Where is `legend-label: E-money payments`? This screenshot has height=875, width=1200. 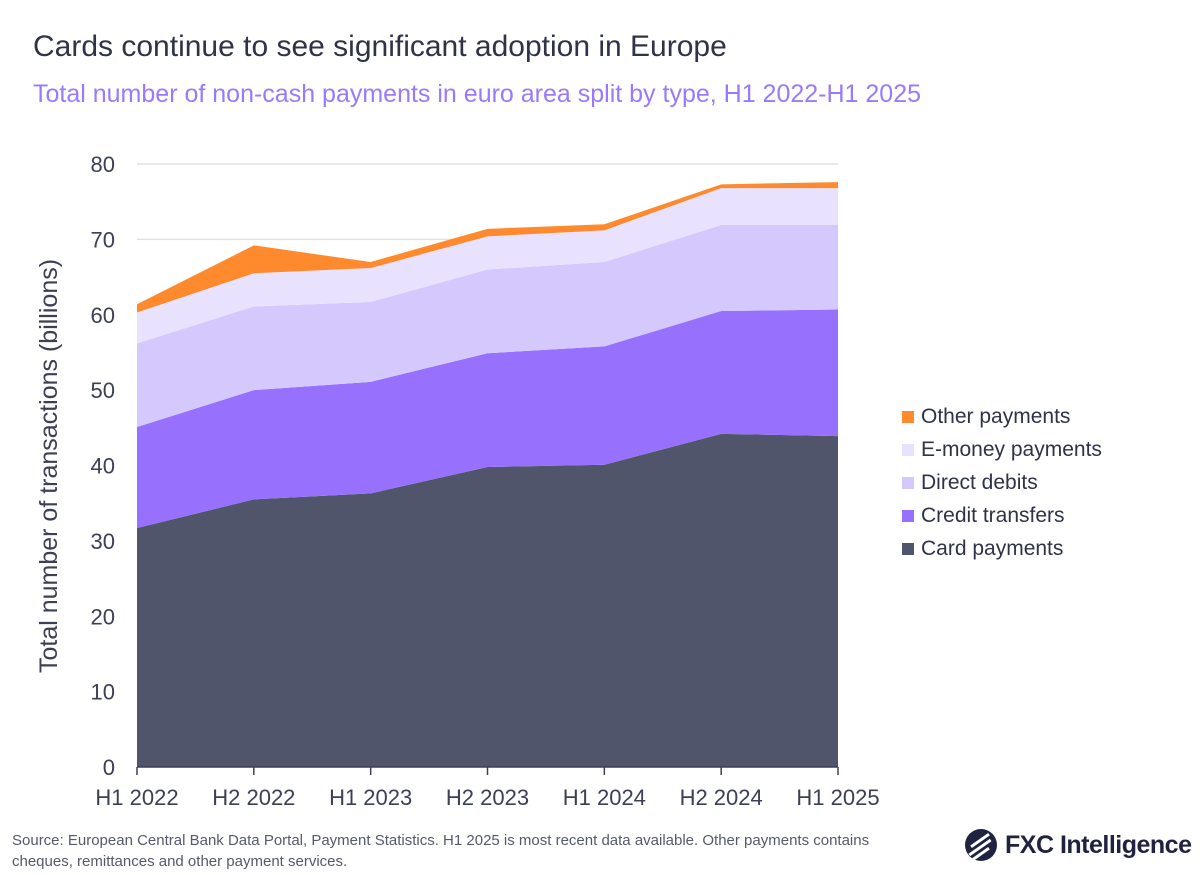 legend-label: E-money payments is located at coordinates (1011, 449).